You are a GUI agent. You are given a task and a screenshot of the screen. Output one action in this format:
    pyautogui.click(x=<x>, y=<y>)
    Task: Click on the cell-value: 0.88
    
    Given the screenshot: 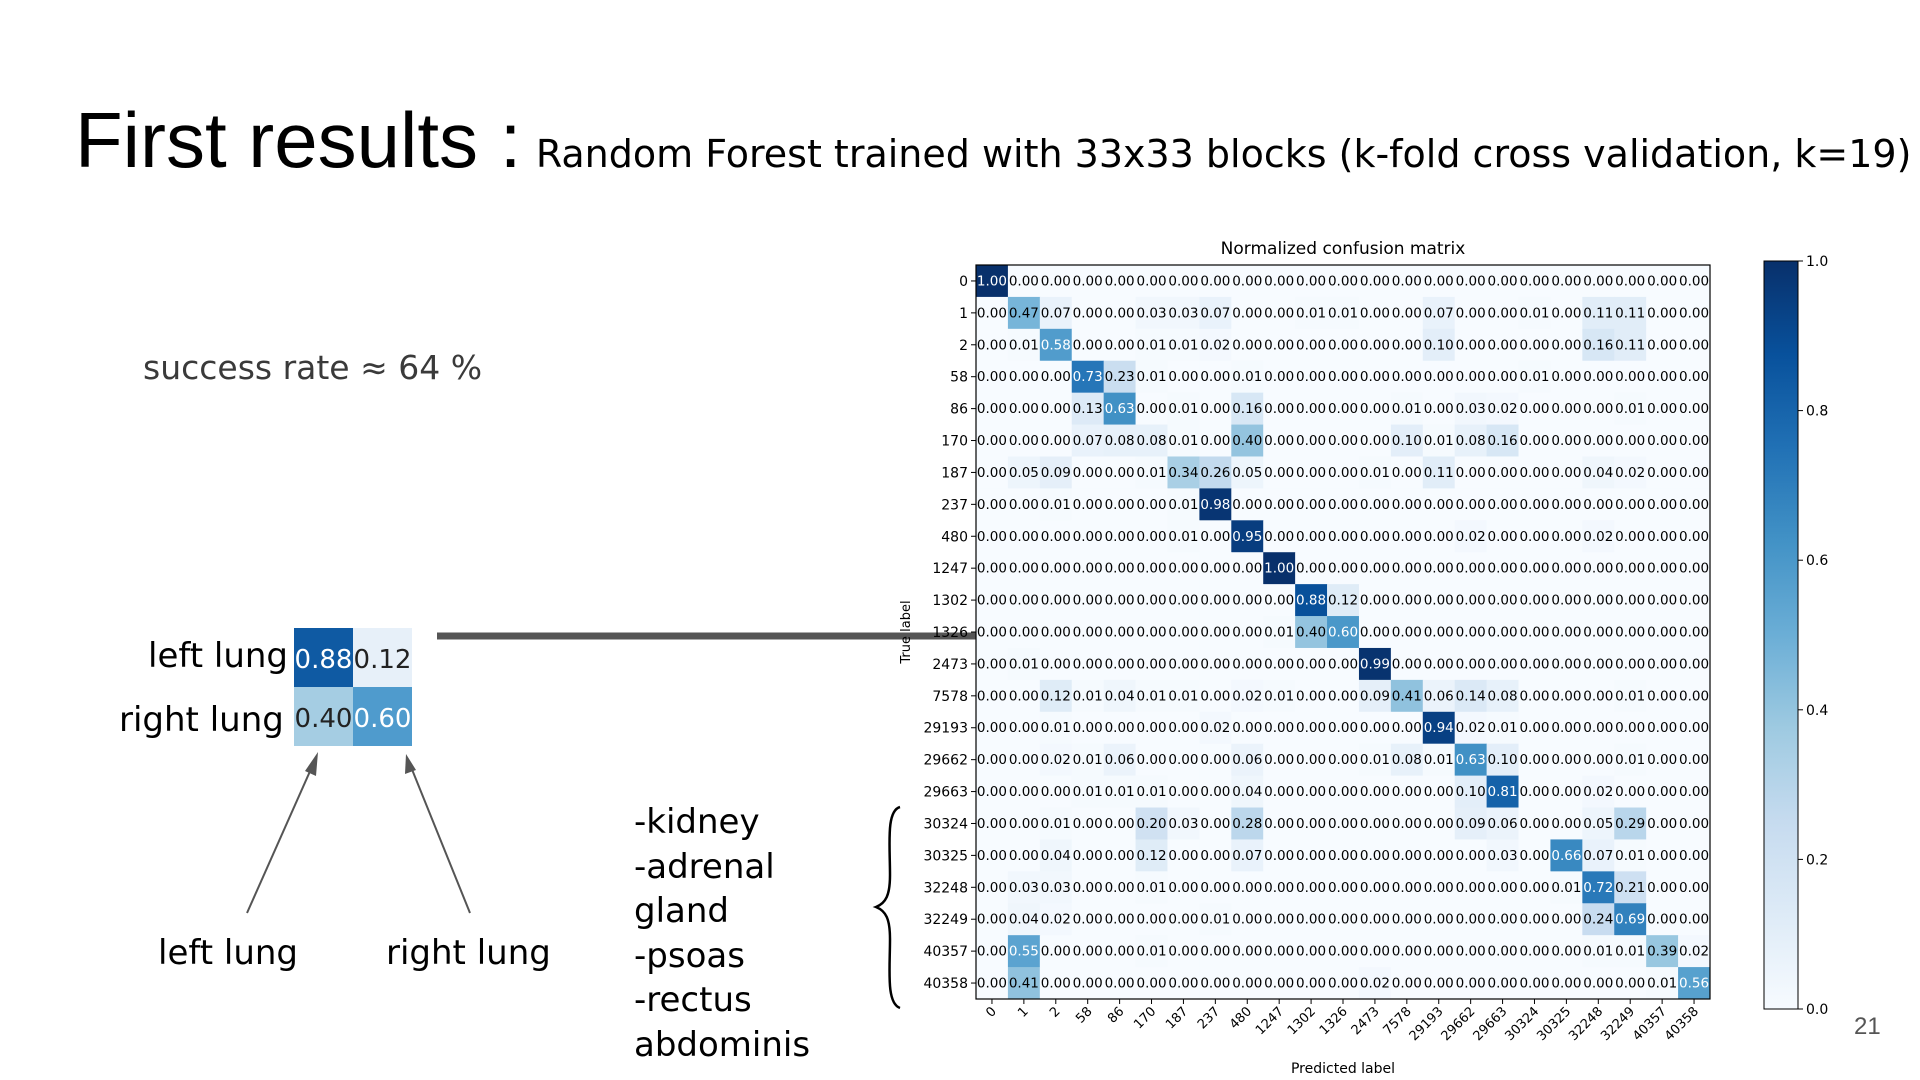 What is the action you would take?
    pyautogui.click(x=1311, y=601)
    